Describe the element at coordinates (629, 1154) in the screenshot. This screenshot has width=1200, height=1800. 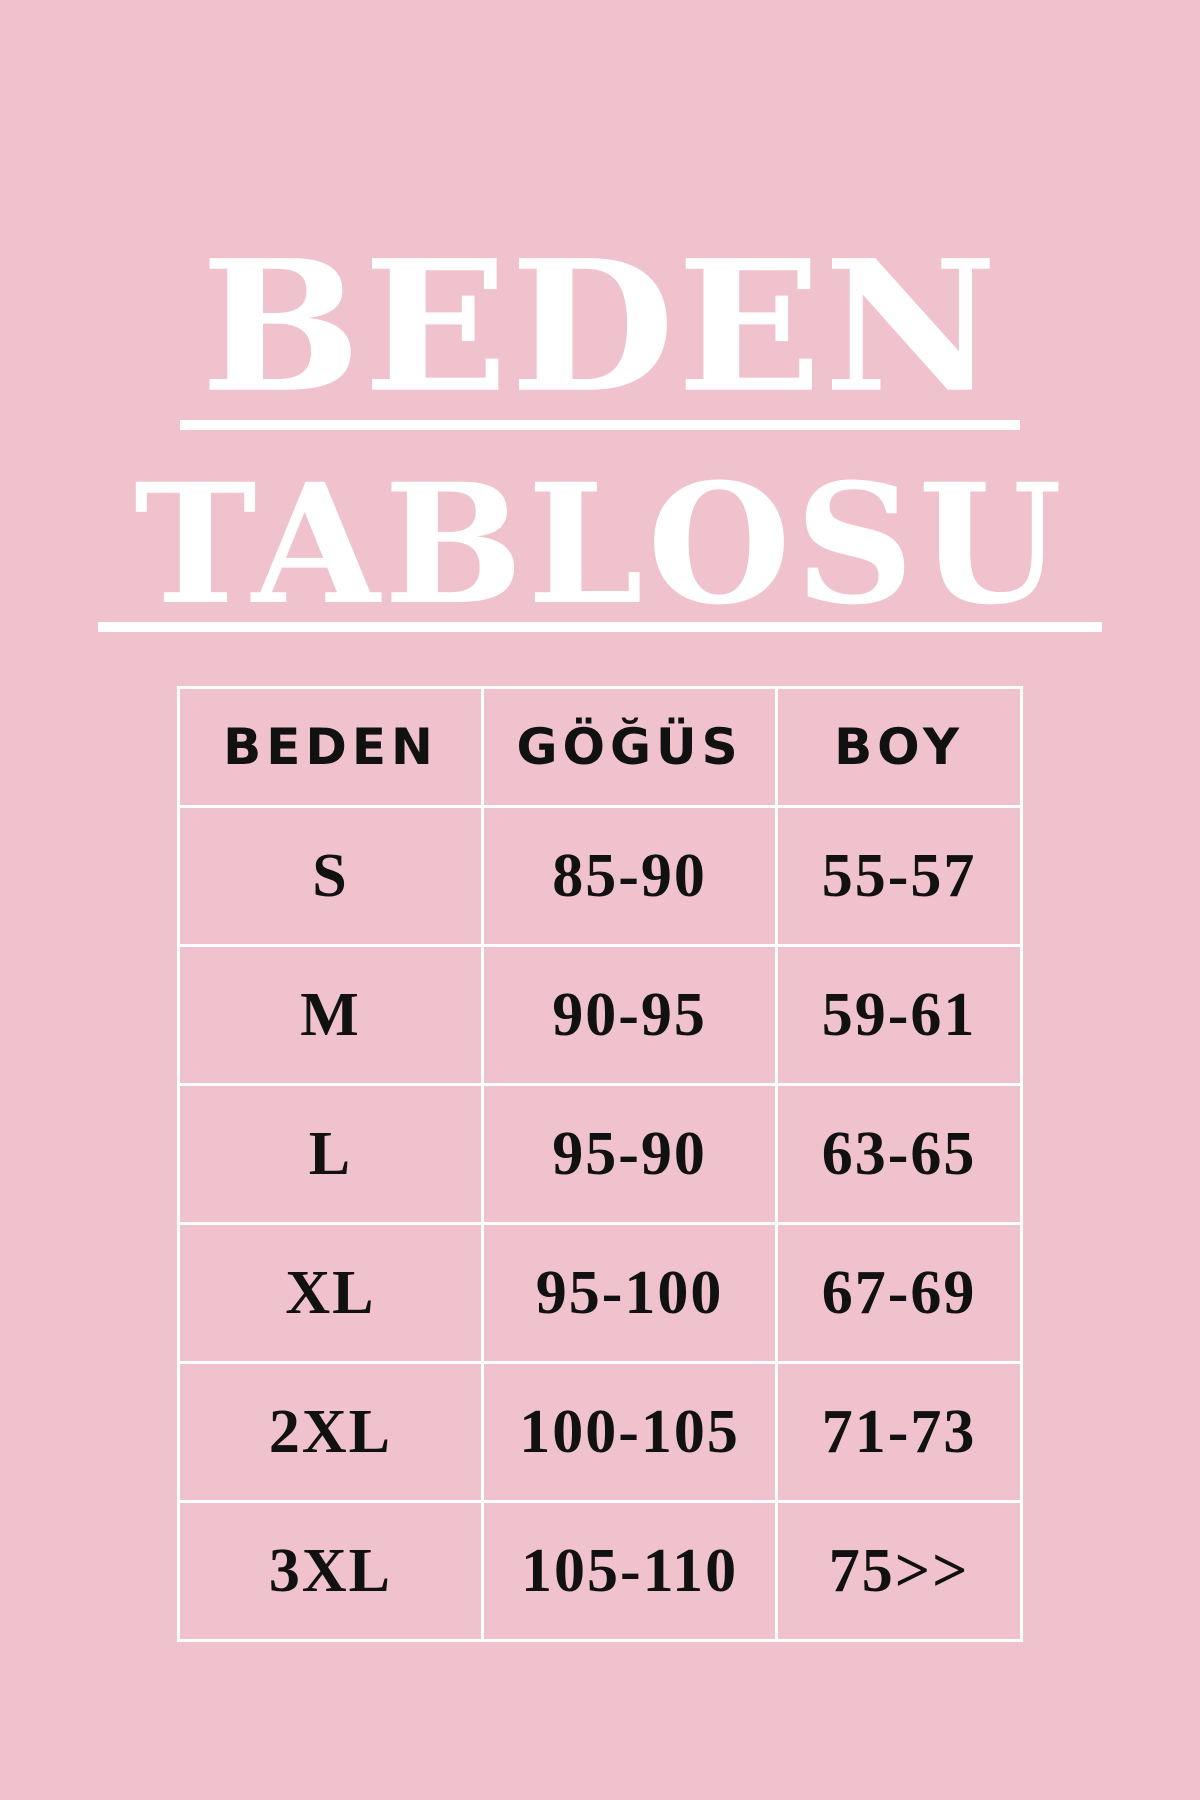
I see `chest-cell: 95-90` at that location.